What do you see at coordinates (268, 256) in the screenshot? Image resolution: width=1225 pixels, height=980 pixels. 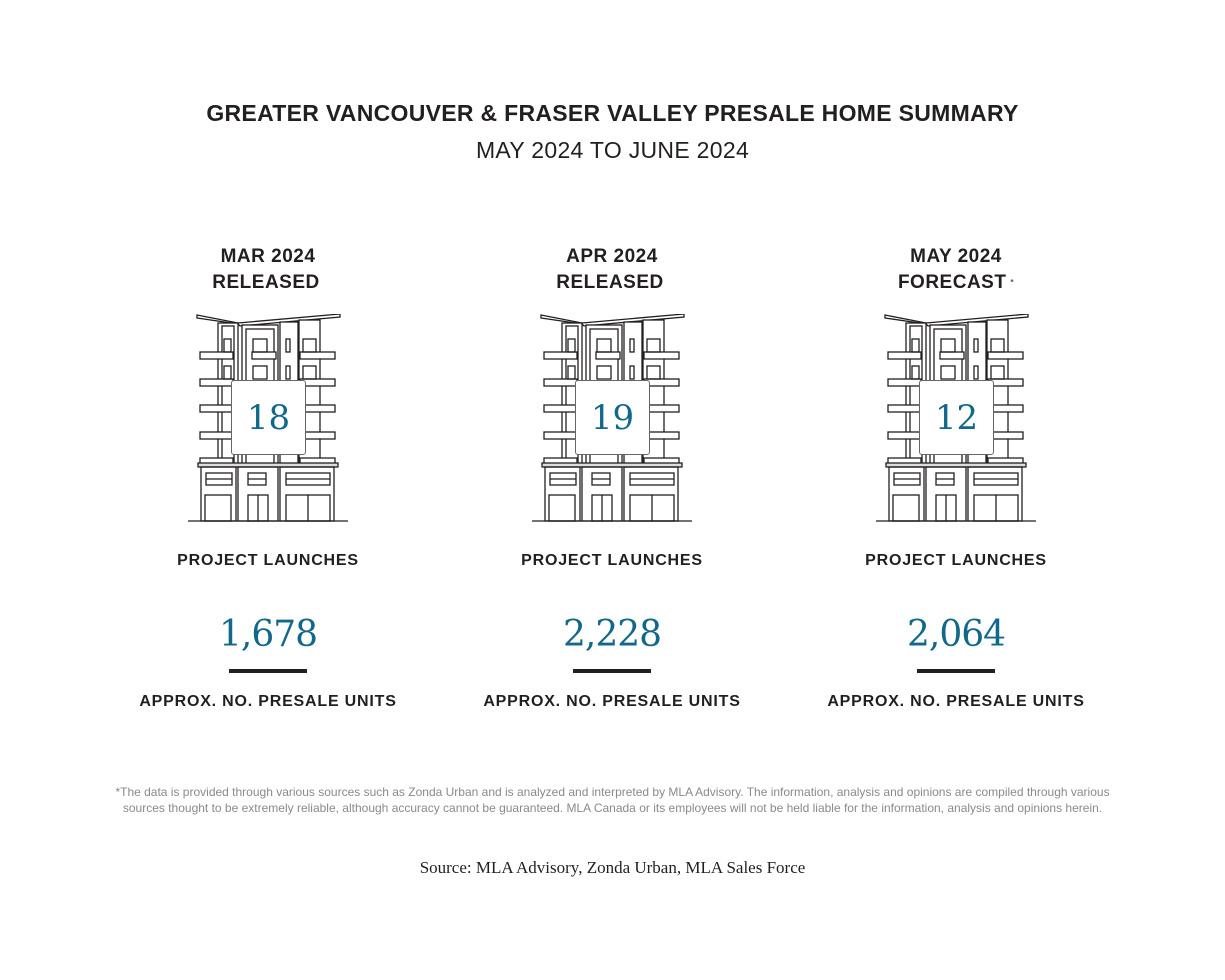 I see `period-month: MAR 2024` at bounding box center [268, 256].